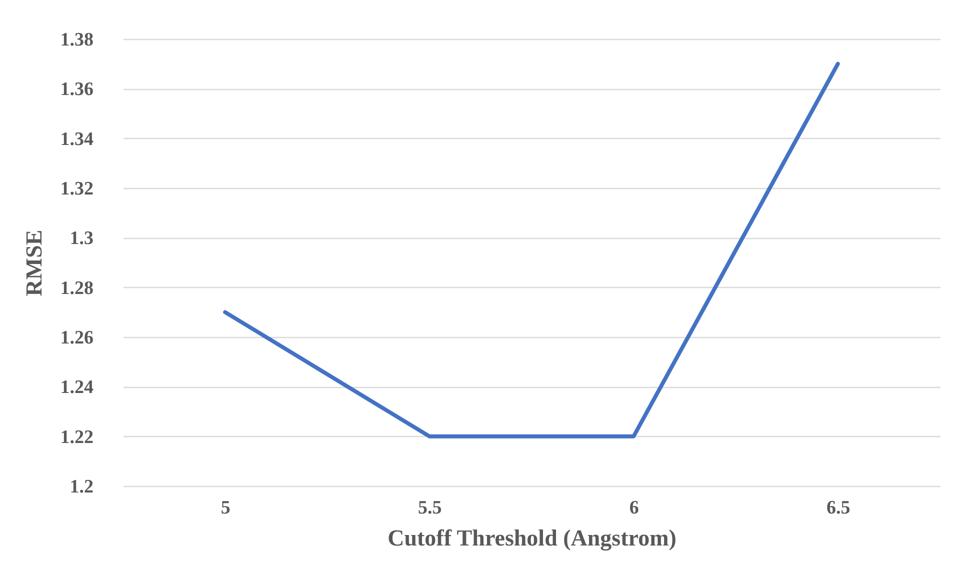  What do you see at coordinates (33, 263) in the screenshot?
I see `y-axis-title: RMSE` at bounding box center [33, 263].